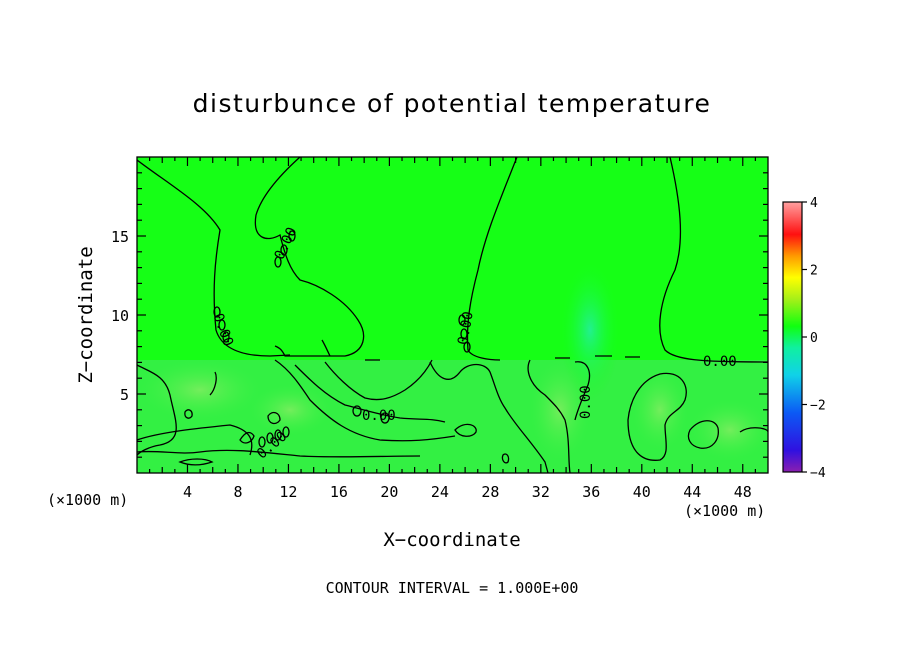 This screenshot has width=904, height=654. Describe the element at coordinates (288, 492) in the screenshot. I see `x-tick-label: 12` at that location.